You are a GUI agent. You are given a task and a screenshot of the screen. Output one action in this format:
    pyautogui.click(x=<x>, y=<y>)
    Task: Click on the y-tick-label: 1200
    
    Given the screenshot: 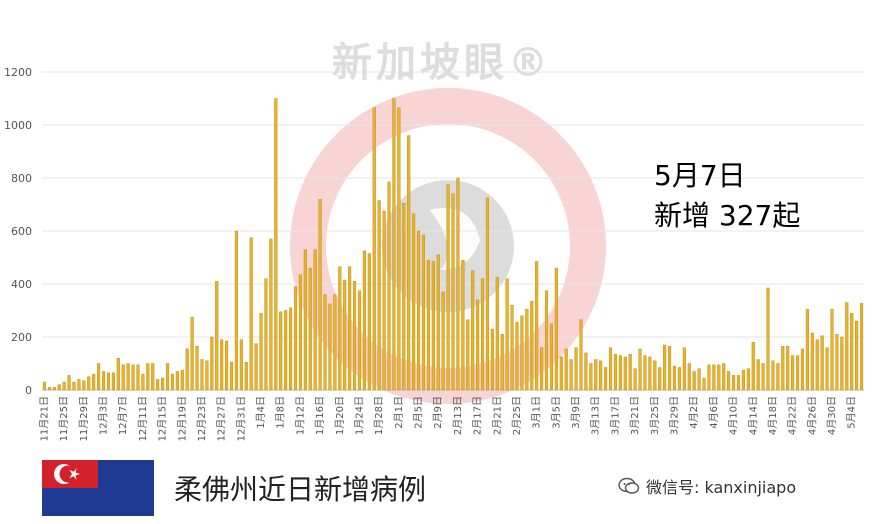 What is the action you would take?
    pyautogui.click(x=18, y=72)
    